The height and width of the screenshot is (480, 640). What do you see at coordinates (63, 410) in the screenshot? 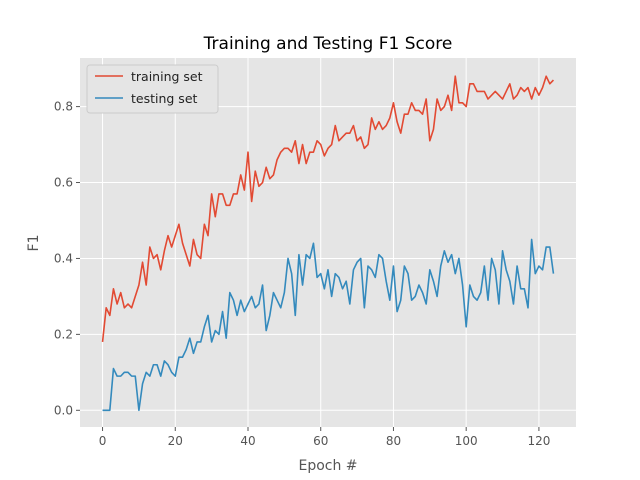
I see `y-tick-label: 0.0` at bounding box center [63, 410].